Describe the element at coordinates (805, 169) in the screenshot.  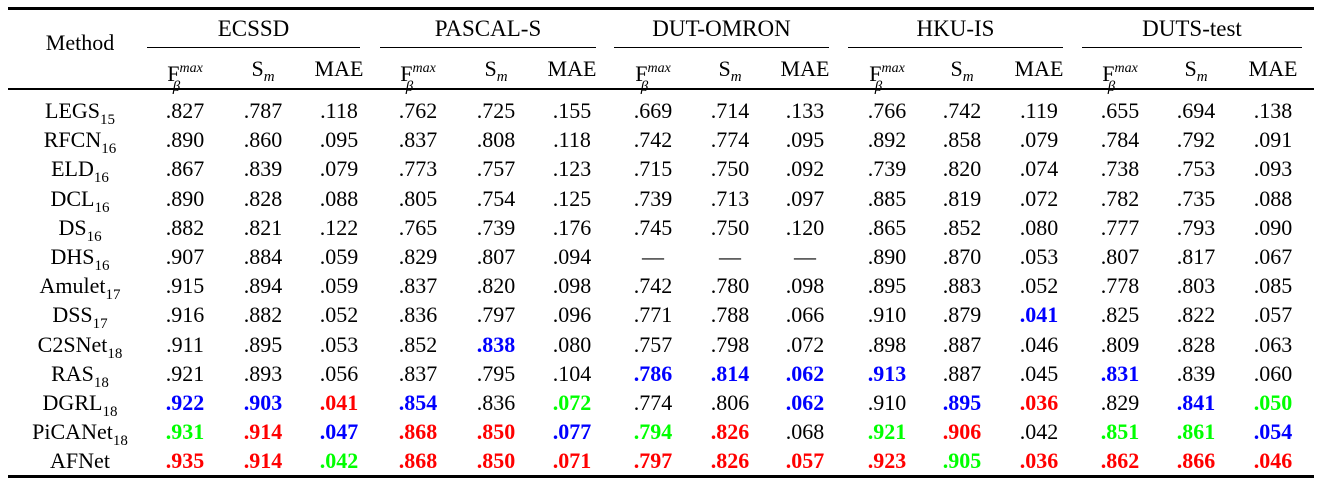
I see `value-cell: .092` at that location.